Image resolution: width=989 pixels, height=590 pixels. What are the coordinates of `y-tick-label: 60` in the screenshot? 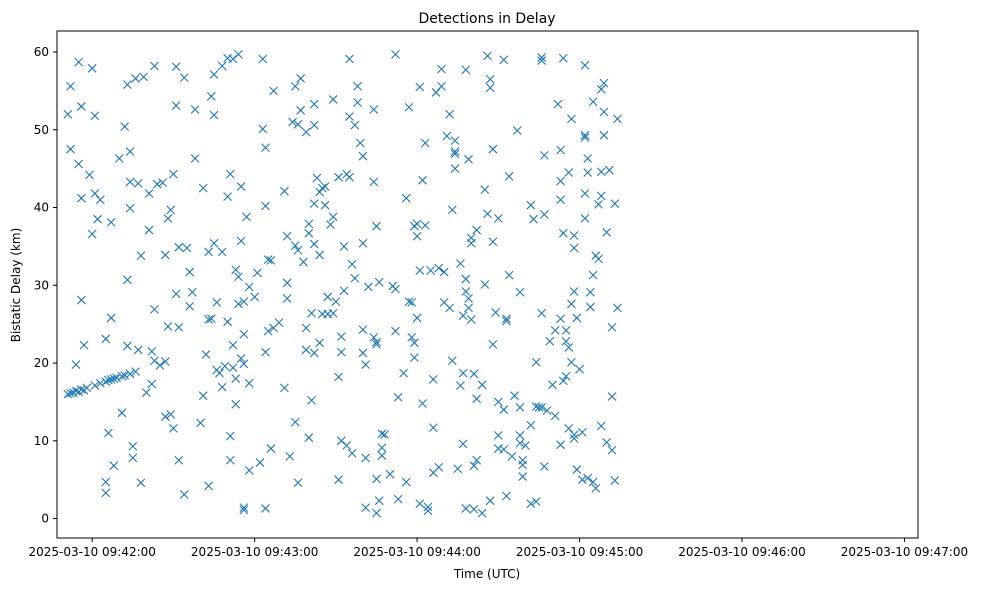 It's located at (41, 52).